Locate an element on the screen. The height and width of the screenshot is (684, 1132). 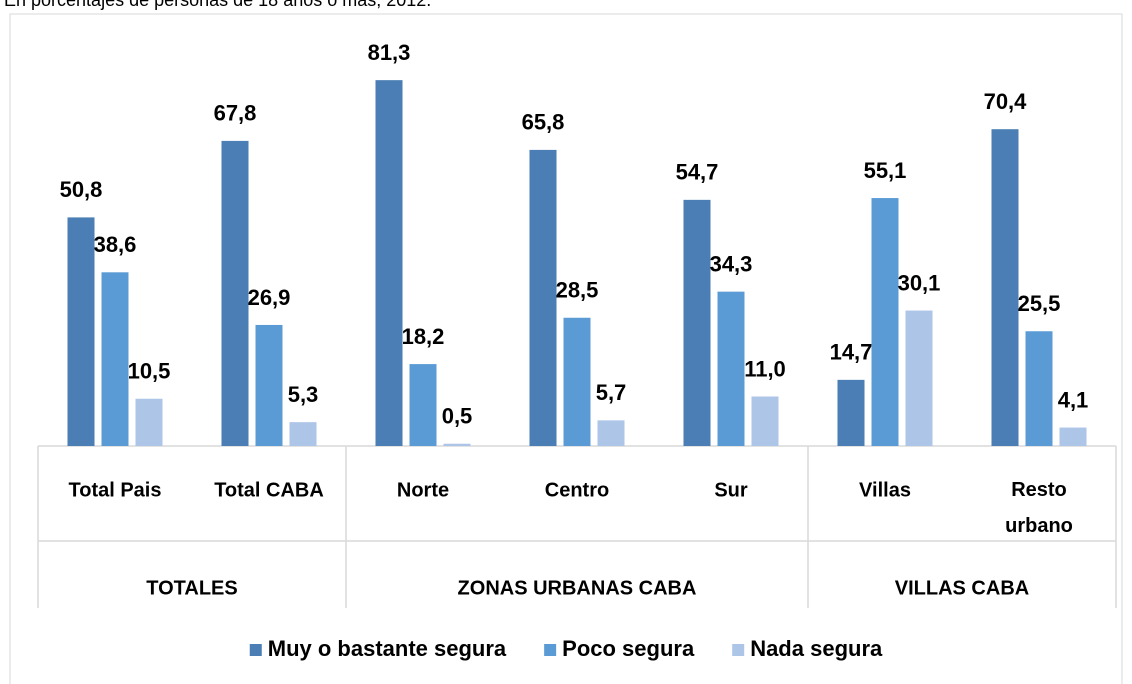
x-tick-label: Centro is located at coordinates (577, 490).